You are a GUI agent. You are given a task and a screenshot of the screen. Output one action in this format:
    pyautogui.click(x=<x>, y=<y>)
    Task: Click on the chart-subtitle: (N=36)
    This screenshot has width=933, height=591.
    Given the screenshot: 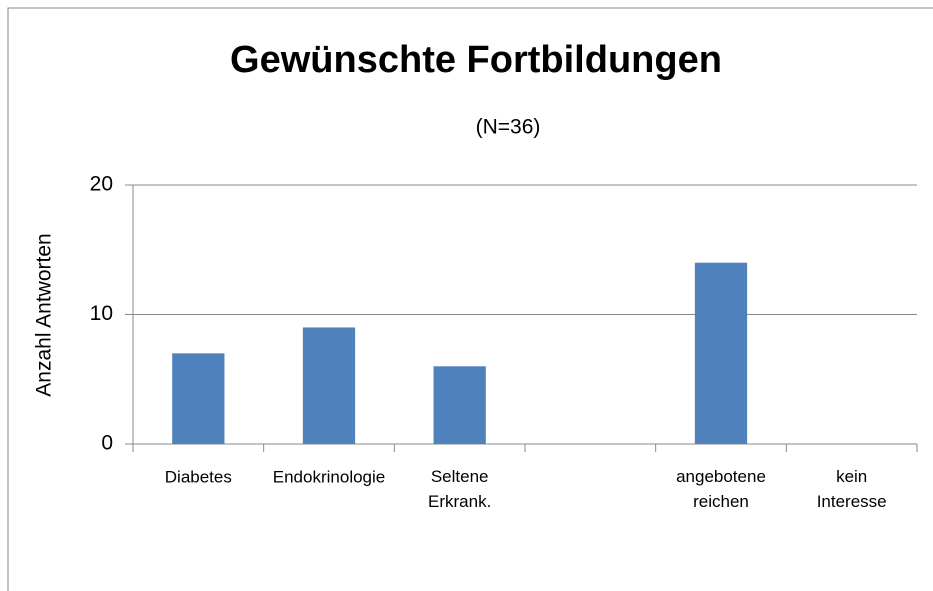 What is the action you would take?
    pyautogui.click(x=508, y=127)
    